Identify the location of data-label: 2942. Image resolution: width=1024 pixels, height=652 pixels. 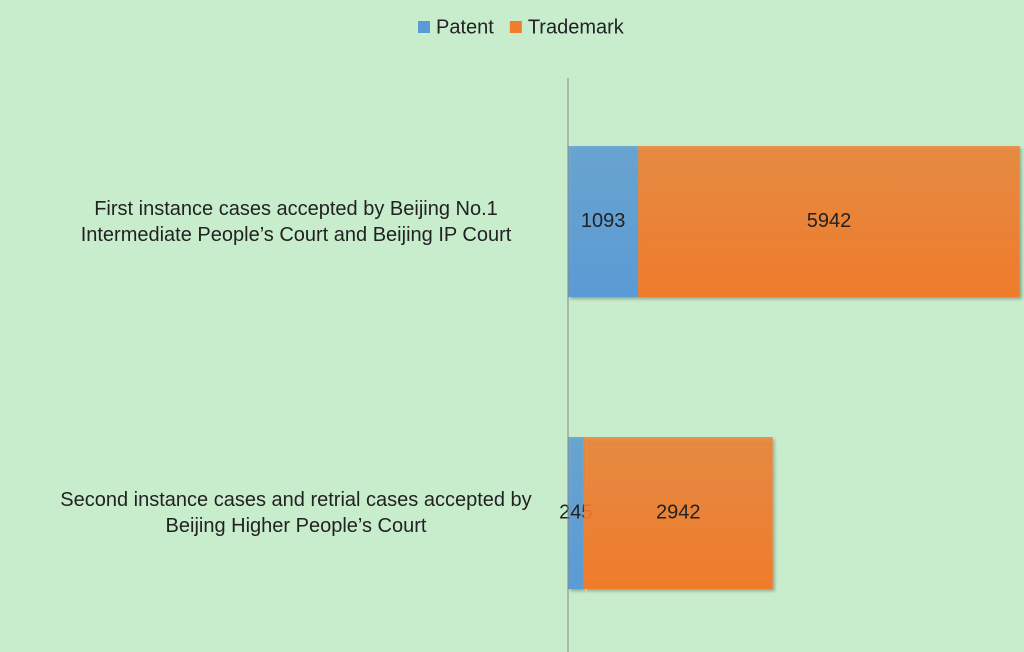
(678, 512).